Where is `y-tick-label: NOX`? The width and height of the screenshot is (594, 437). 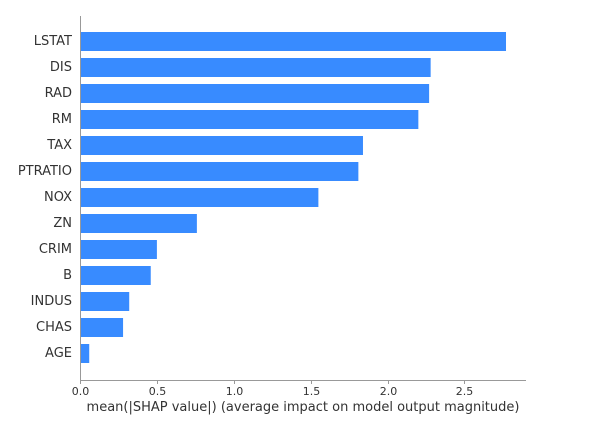 y-tick-label: NOX is located at coordinates (58, 197).